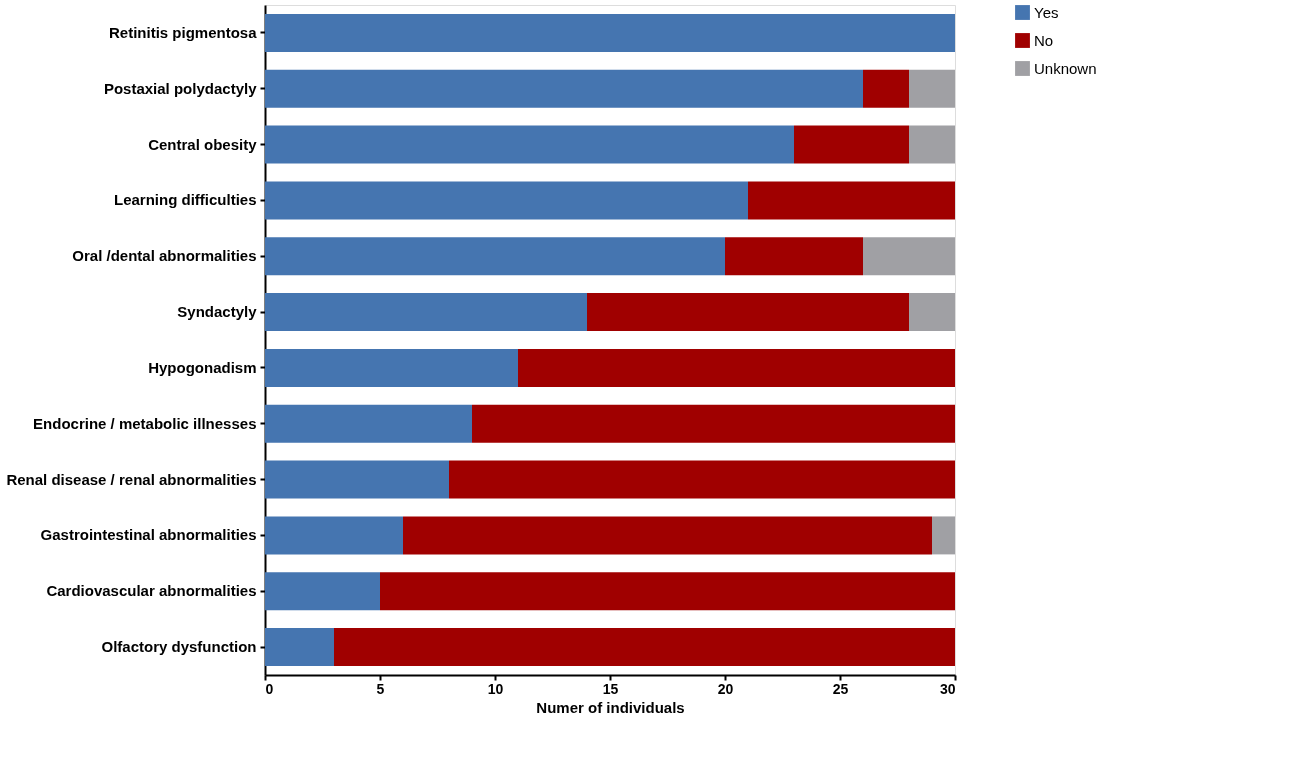 The height and width of the screenshot is (764, 1290). I want to click on x-tick-label: 20, so click(725, 688).